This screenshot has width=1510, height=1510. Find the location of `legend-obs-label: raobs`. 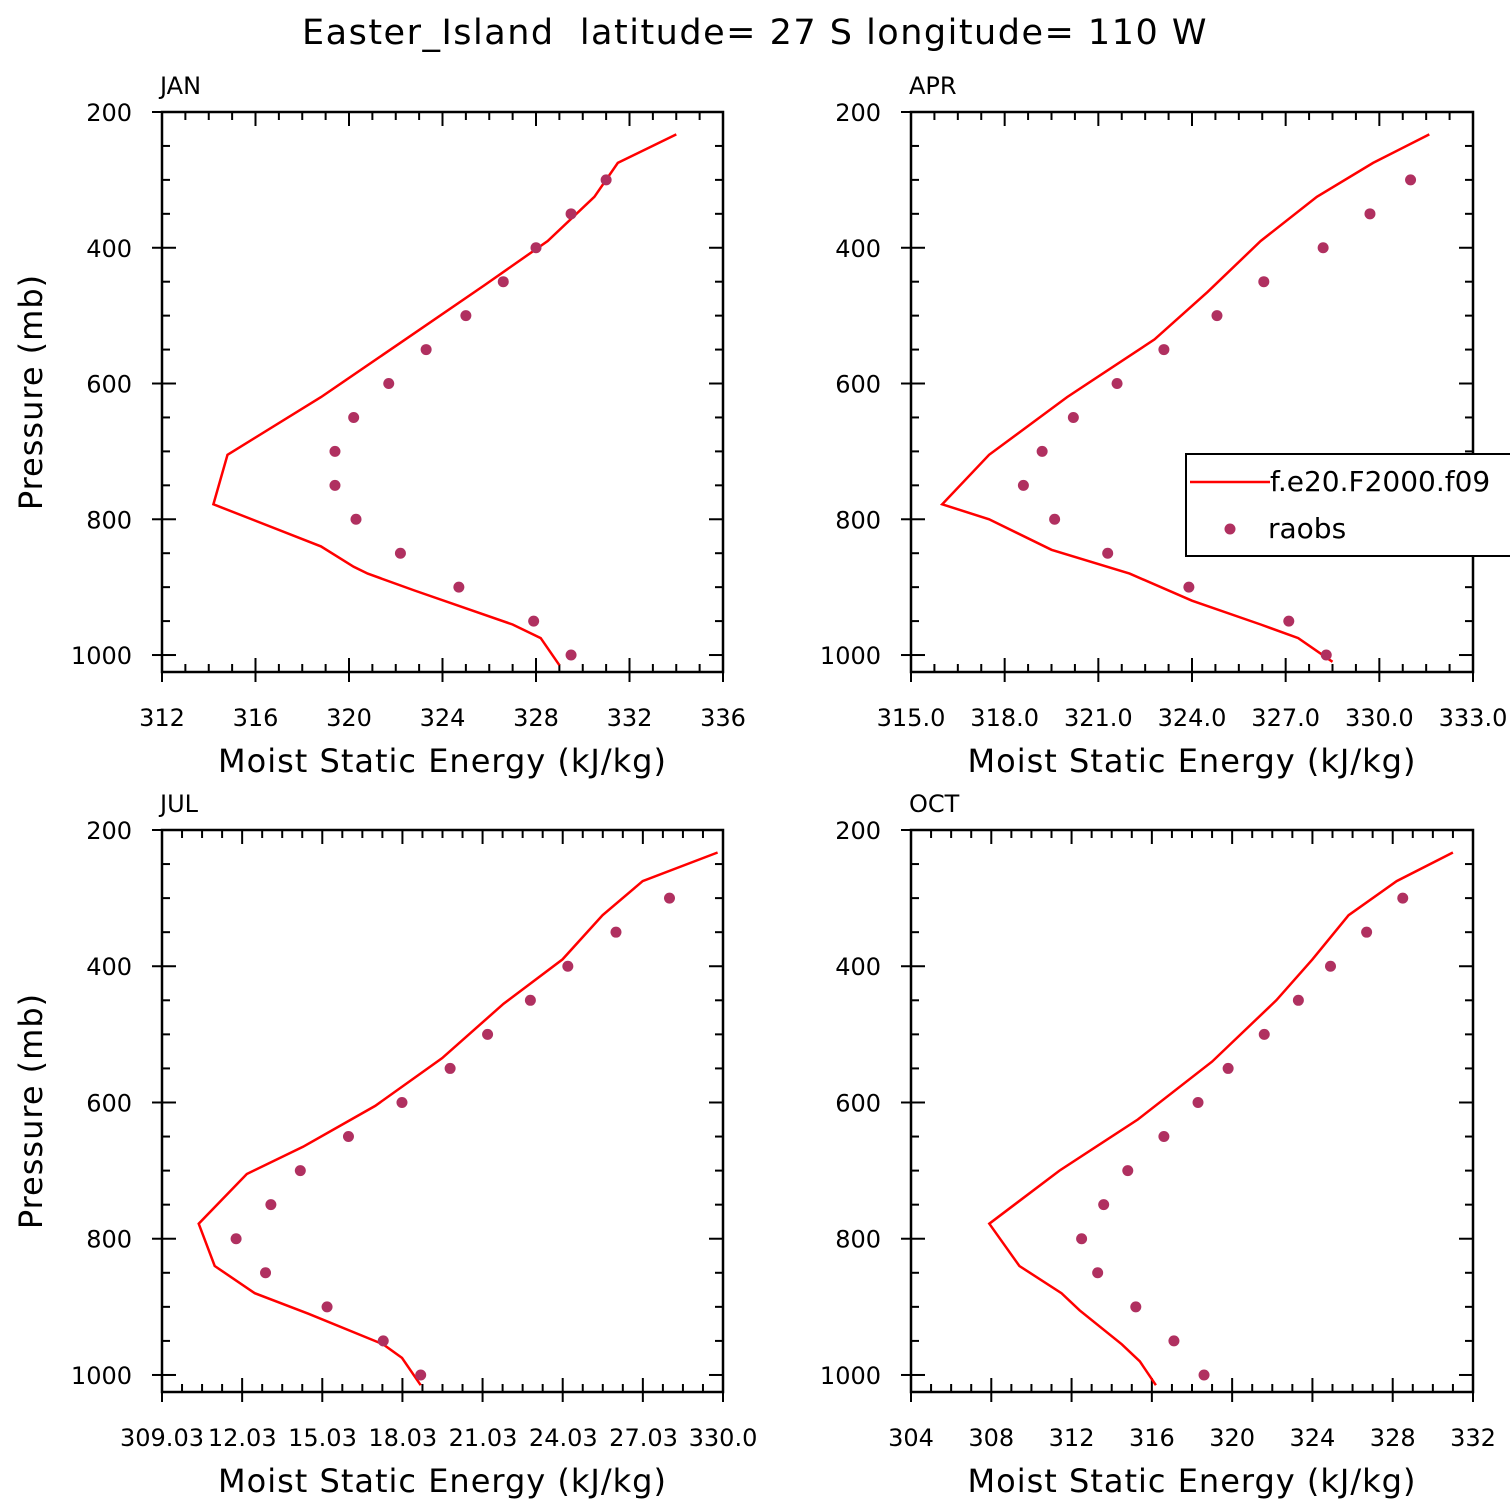

legend-obs-label: raobs is located at coordinates (1307, 528).